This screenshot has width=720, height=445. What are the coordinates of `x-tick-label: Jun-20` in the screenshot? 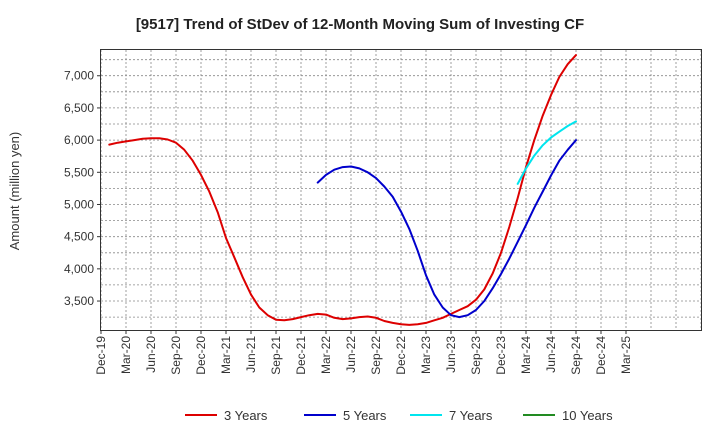 It's located at (151, 354).